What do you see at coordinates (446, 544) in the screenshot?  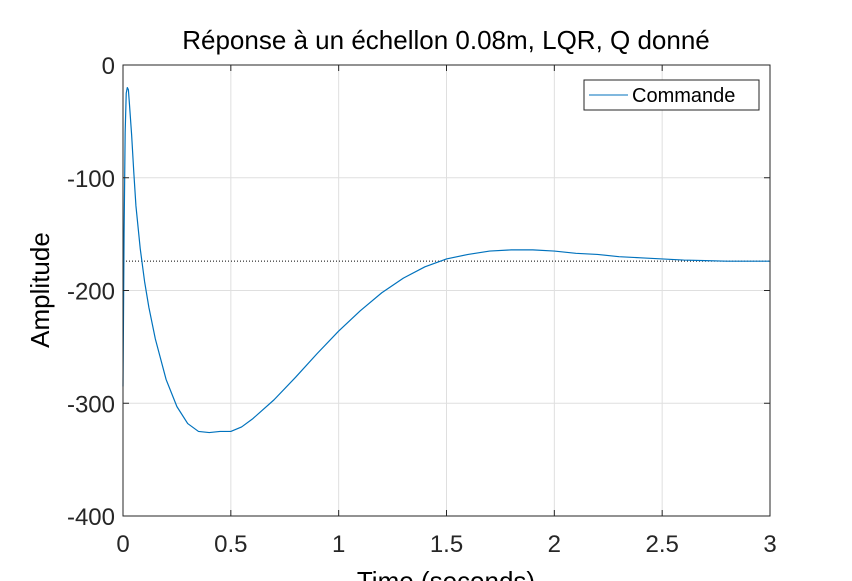 I see `x-tick-label: 1.5` at bounding box center [446, 544].